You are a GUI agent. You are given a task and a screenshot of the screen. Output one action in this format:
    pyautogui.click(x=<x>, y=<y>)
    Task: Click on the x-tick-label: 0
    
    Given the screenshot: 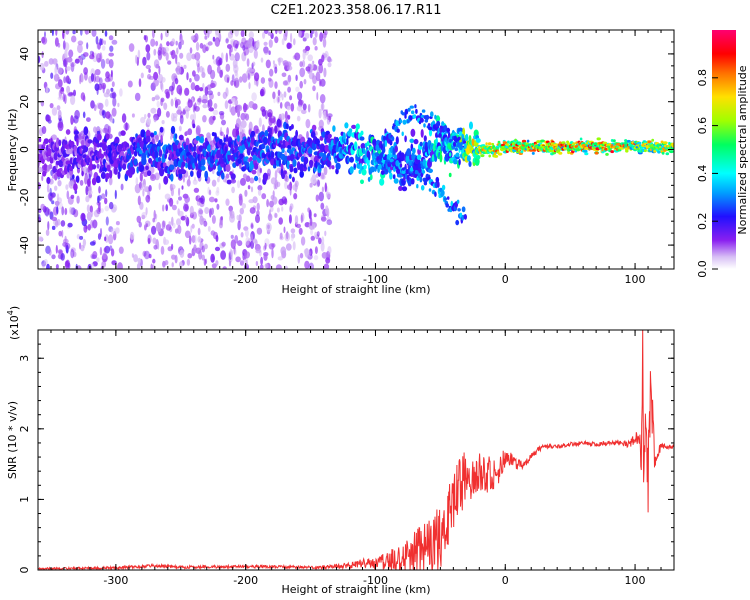 What is the action you would take?
    pyautogui.click(x=505, y=279)
    